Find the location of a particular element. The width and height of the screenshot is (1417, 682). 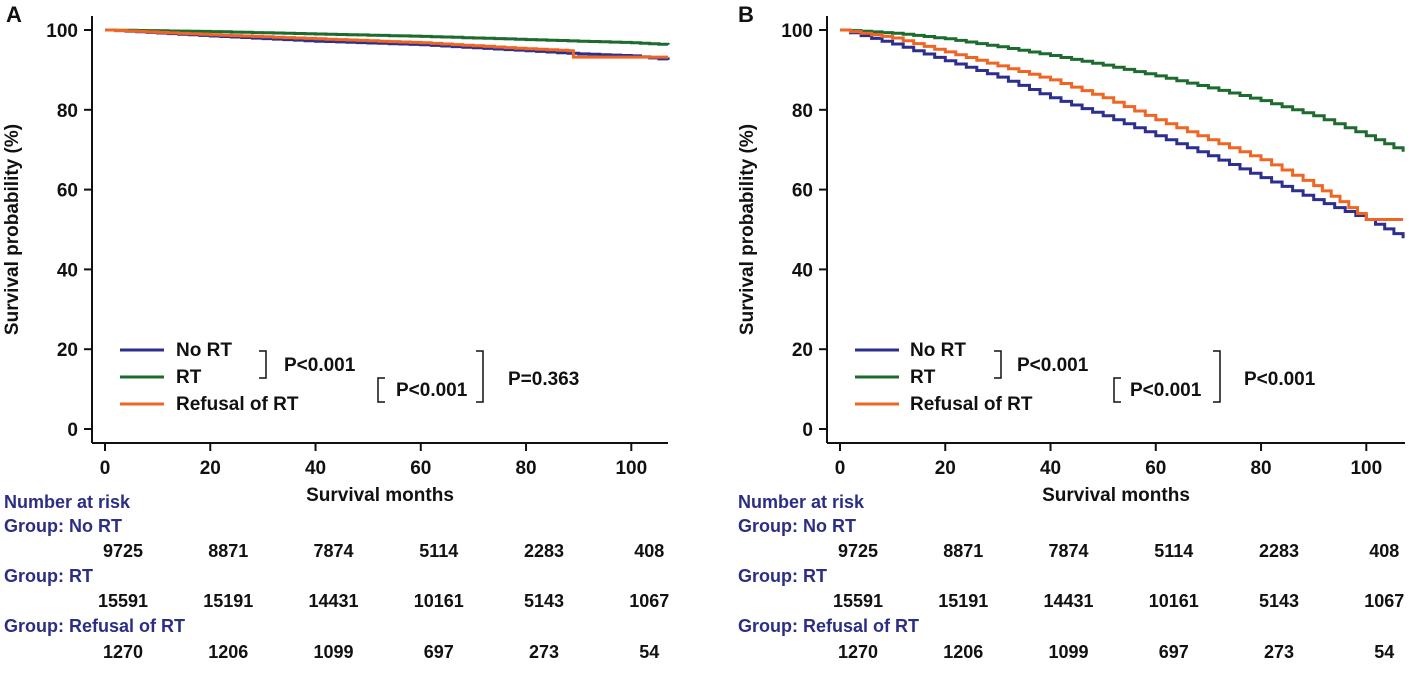

p-value-label: P=0.363 is located at coordinates (543, 379).